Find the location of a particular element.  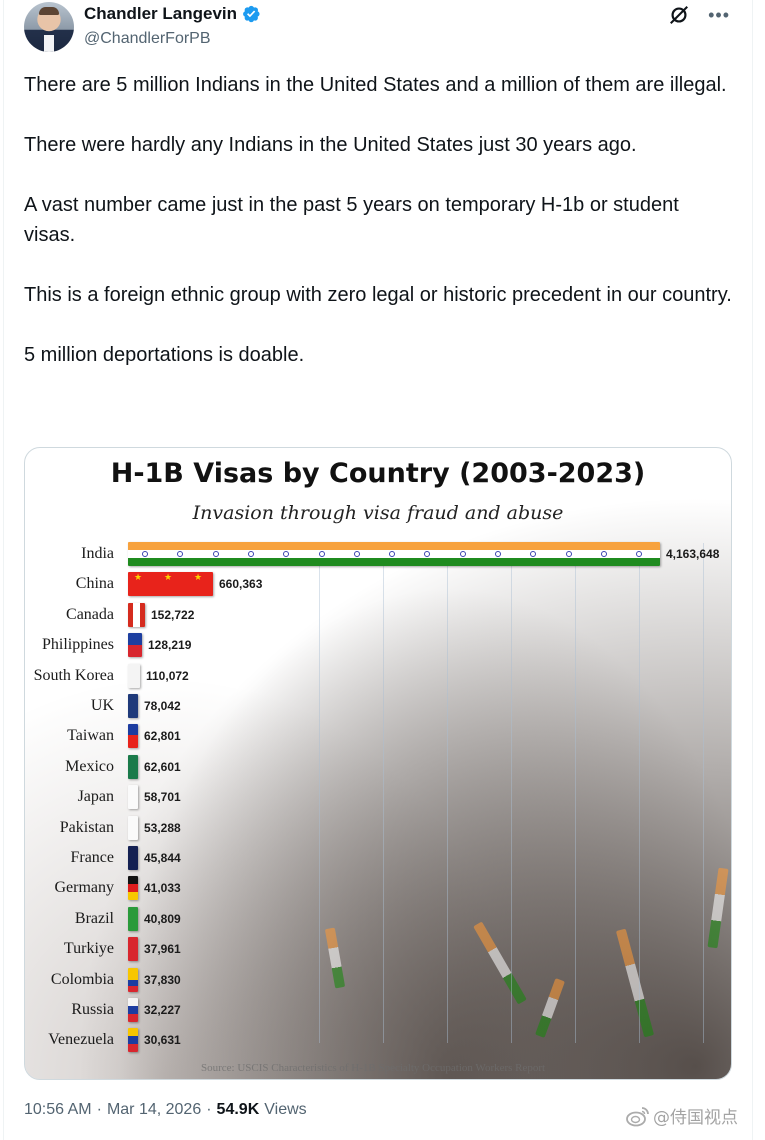

bar-value: 30,631 is located at coordinates (162, 1040).